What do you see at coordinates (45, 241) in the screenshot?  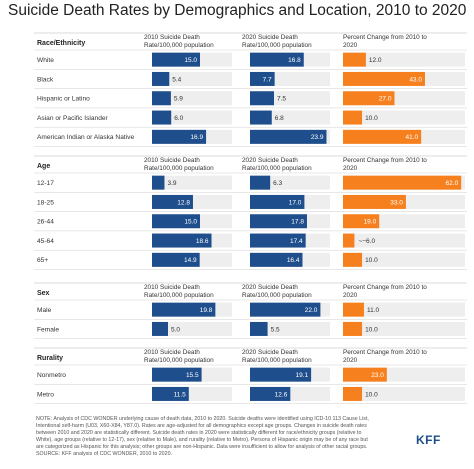 I see `category-label: 45-64` at bounding box center [45, 241].